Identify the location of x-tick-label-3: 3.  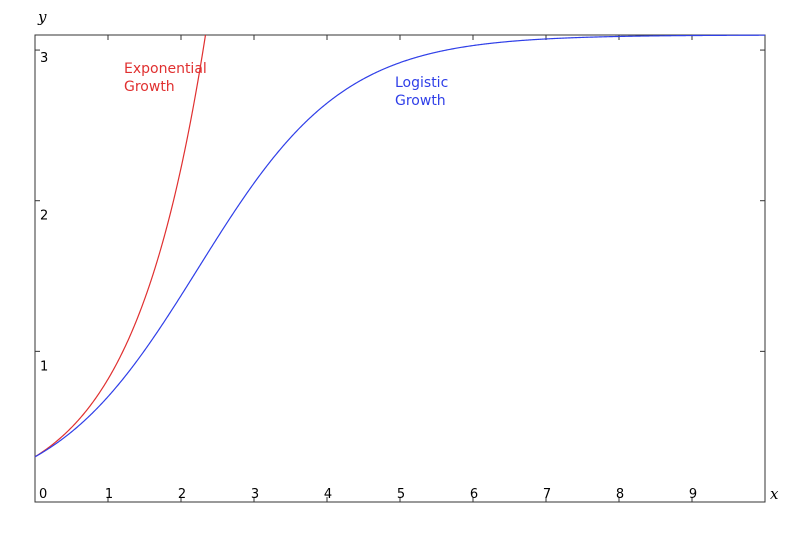
(255, 494).